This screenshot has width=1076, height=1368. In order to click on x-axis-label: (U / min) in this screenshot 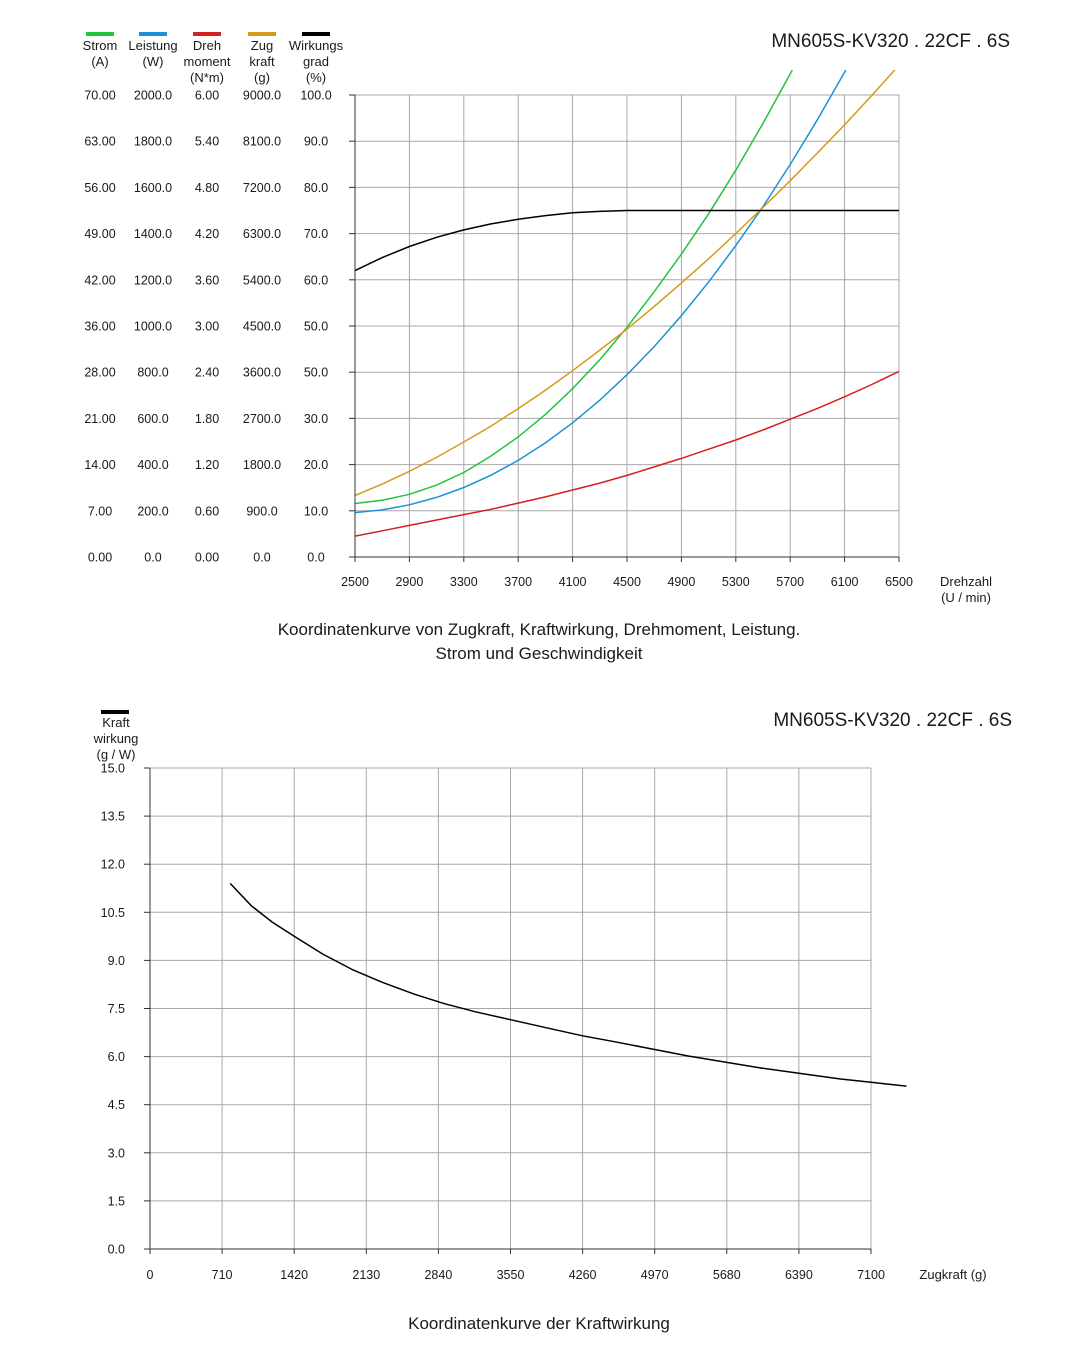, I will do `click(966, 597)`.